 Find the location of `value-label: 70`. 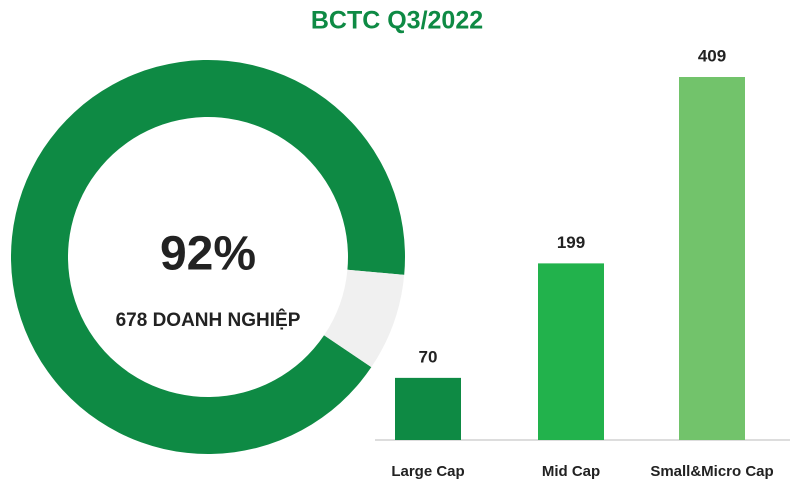

value-label: 70 is located at coordinates (428, 356).